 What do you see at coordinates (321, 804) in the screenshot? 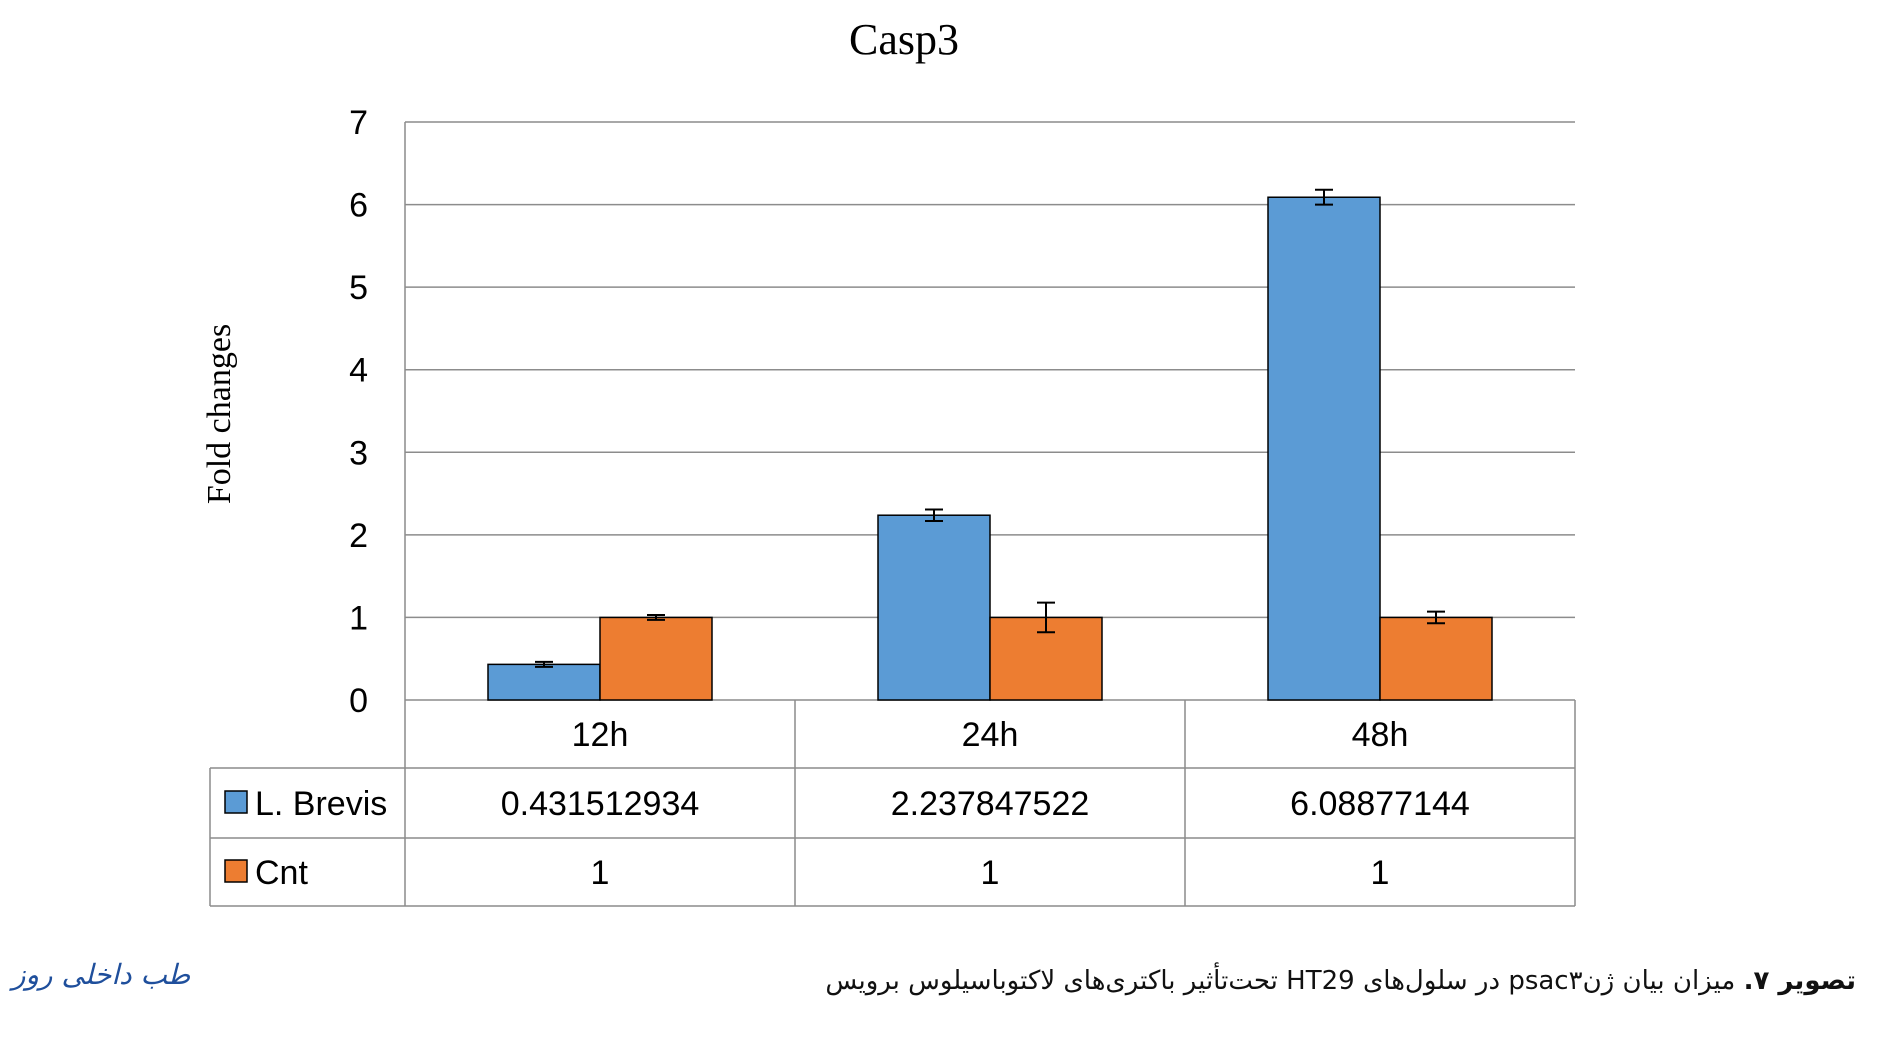
I see `legend-label: L. Brevis` at bounding box center [321, 804].